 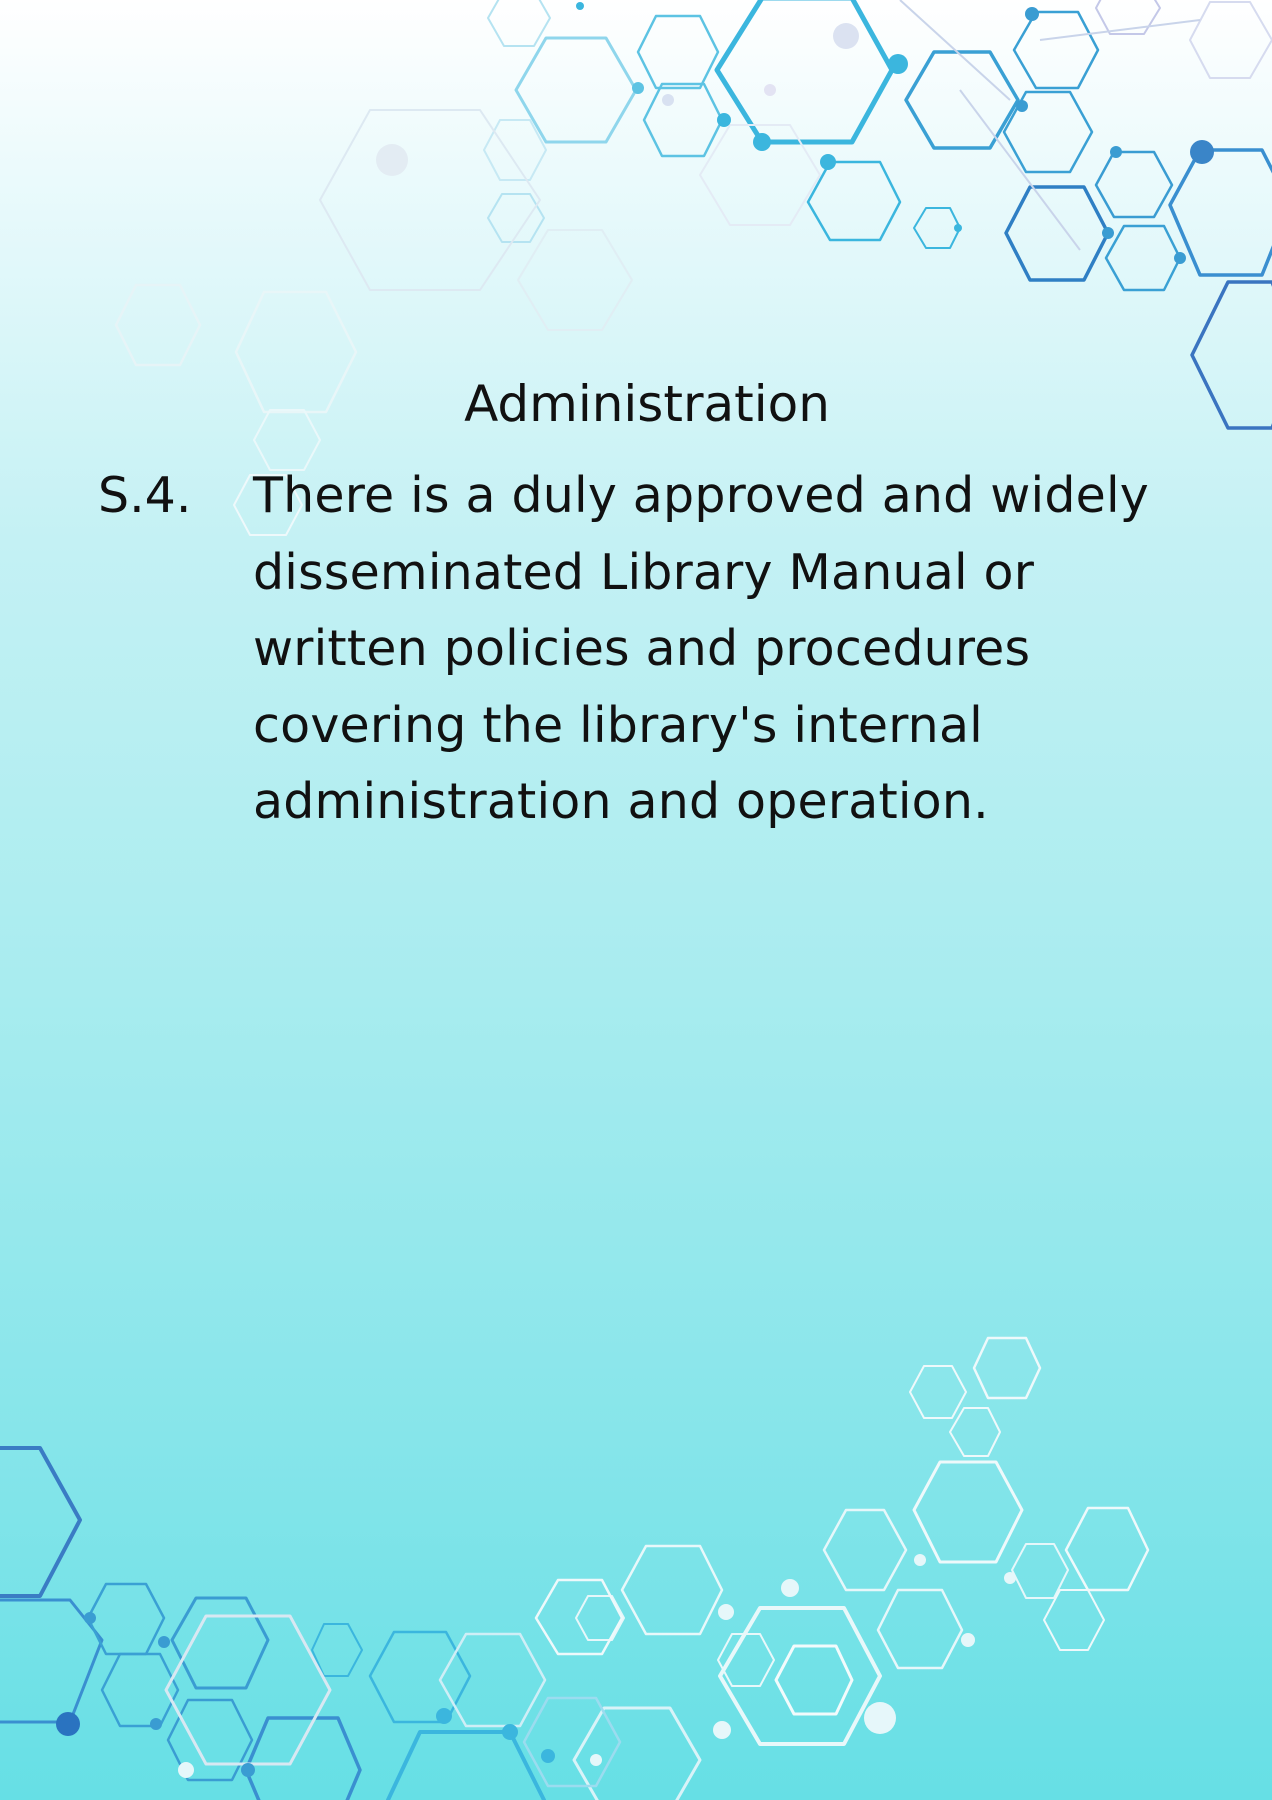 What do you see at coordinates (647, 404) in the screenshot?
I see `page-title: Administration` at bounding box center [647, 404].